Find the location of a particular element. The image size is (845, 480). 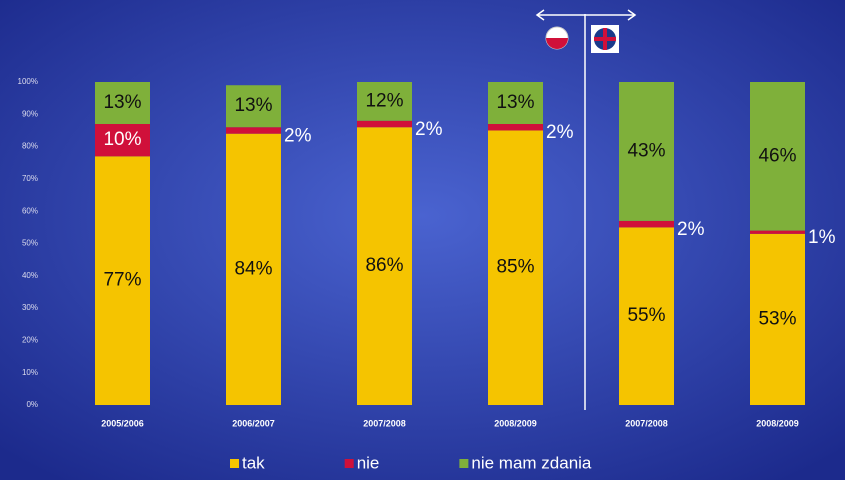

y-tick-label: 60% is located at coordinates (30, 210).